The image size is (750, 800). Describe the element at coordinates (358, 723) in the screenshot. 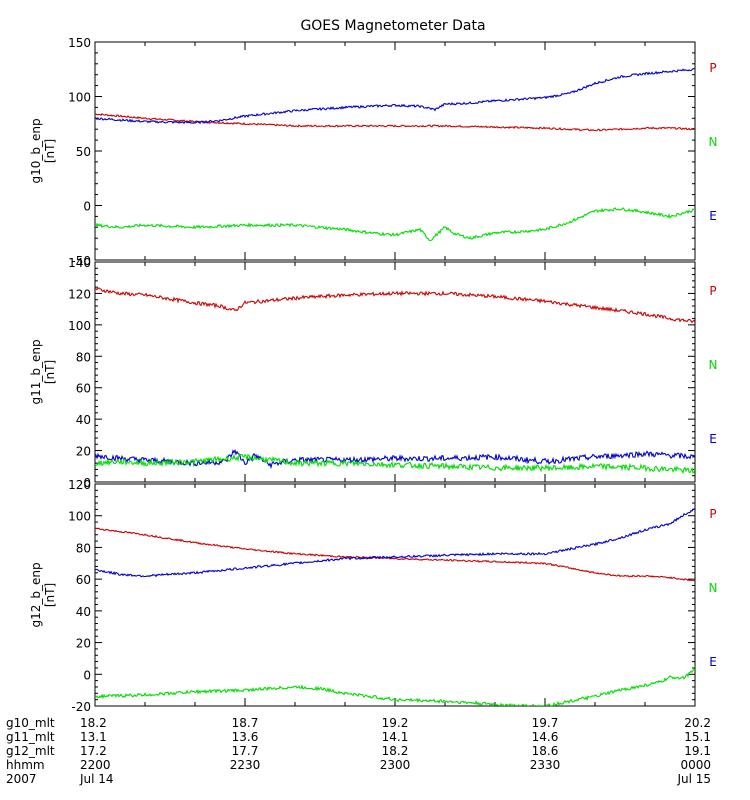

I see `x-axis-row-g10_mlt: g10_mlt 18.2 18.7 19.2 19.7 20.2` at that location.